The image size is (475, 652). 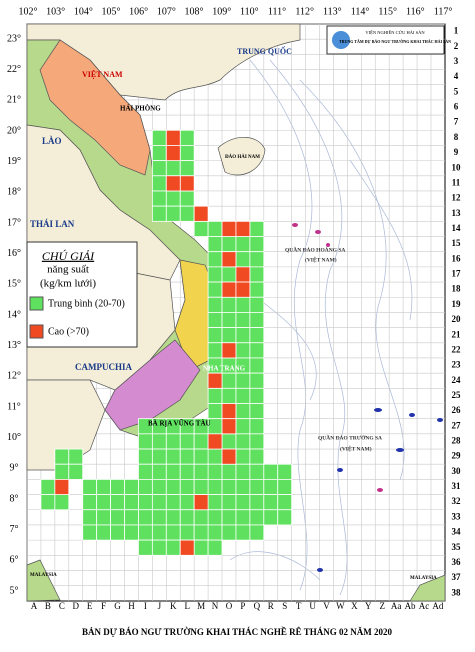 I want to click on longitude-label: 115°, so click(x=387, y=11).